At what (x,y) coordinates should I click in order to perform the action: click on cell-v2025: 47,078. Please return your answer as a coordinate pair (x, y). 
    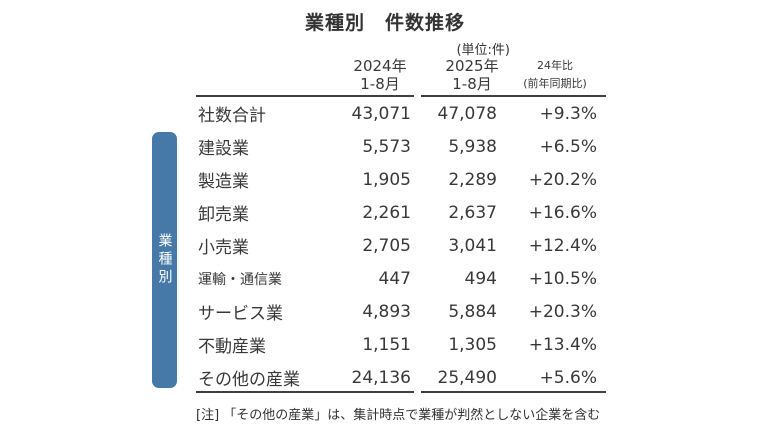
    Looking at the image, I should click on (467, 113).